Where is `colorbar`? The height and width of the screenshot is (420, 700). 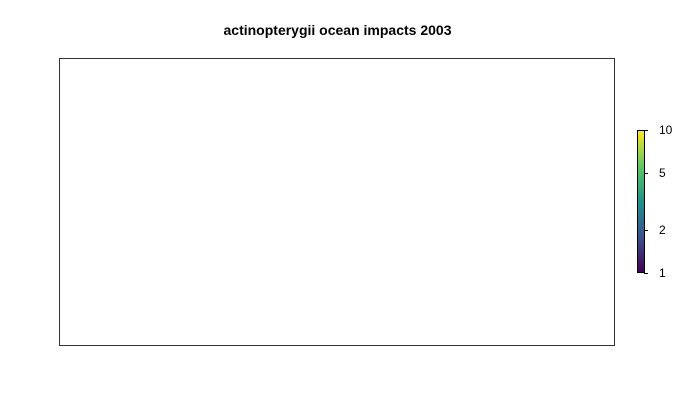 colorbar is located at coordinates (641, 201).